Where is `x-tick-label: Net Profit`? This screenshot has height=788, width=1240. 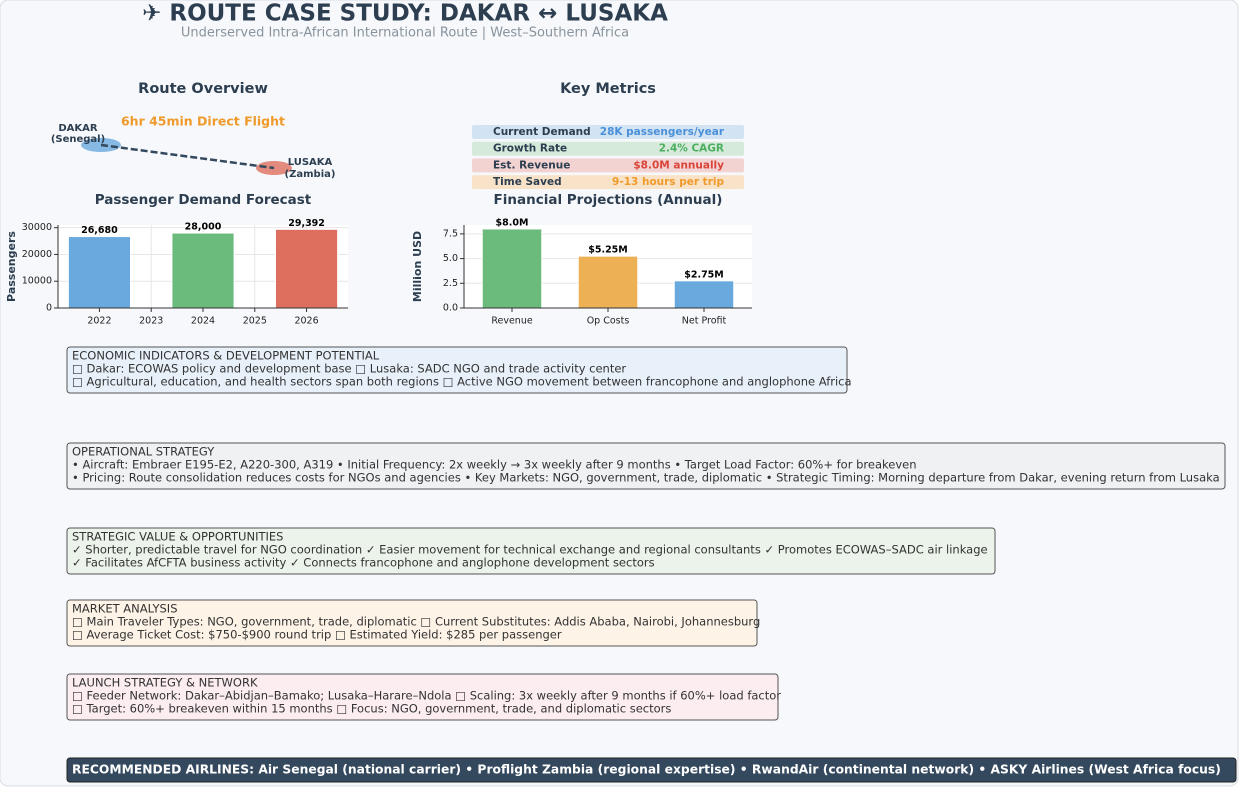 x-tick-label: Net Profit is located at coordinates (704, 321).